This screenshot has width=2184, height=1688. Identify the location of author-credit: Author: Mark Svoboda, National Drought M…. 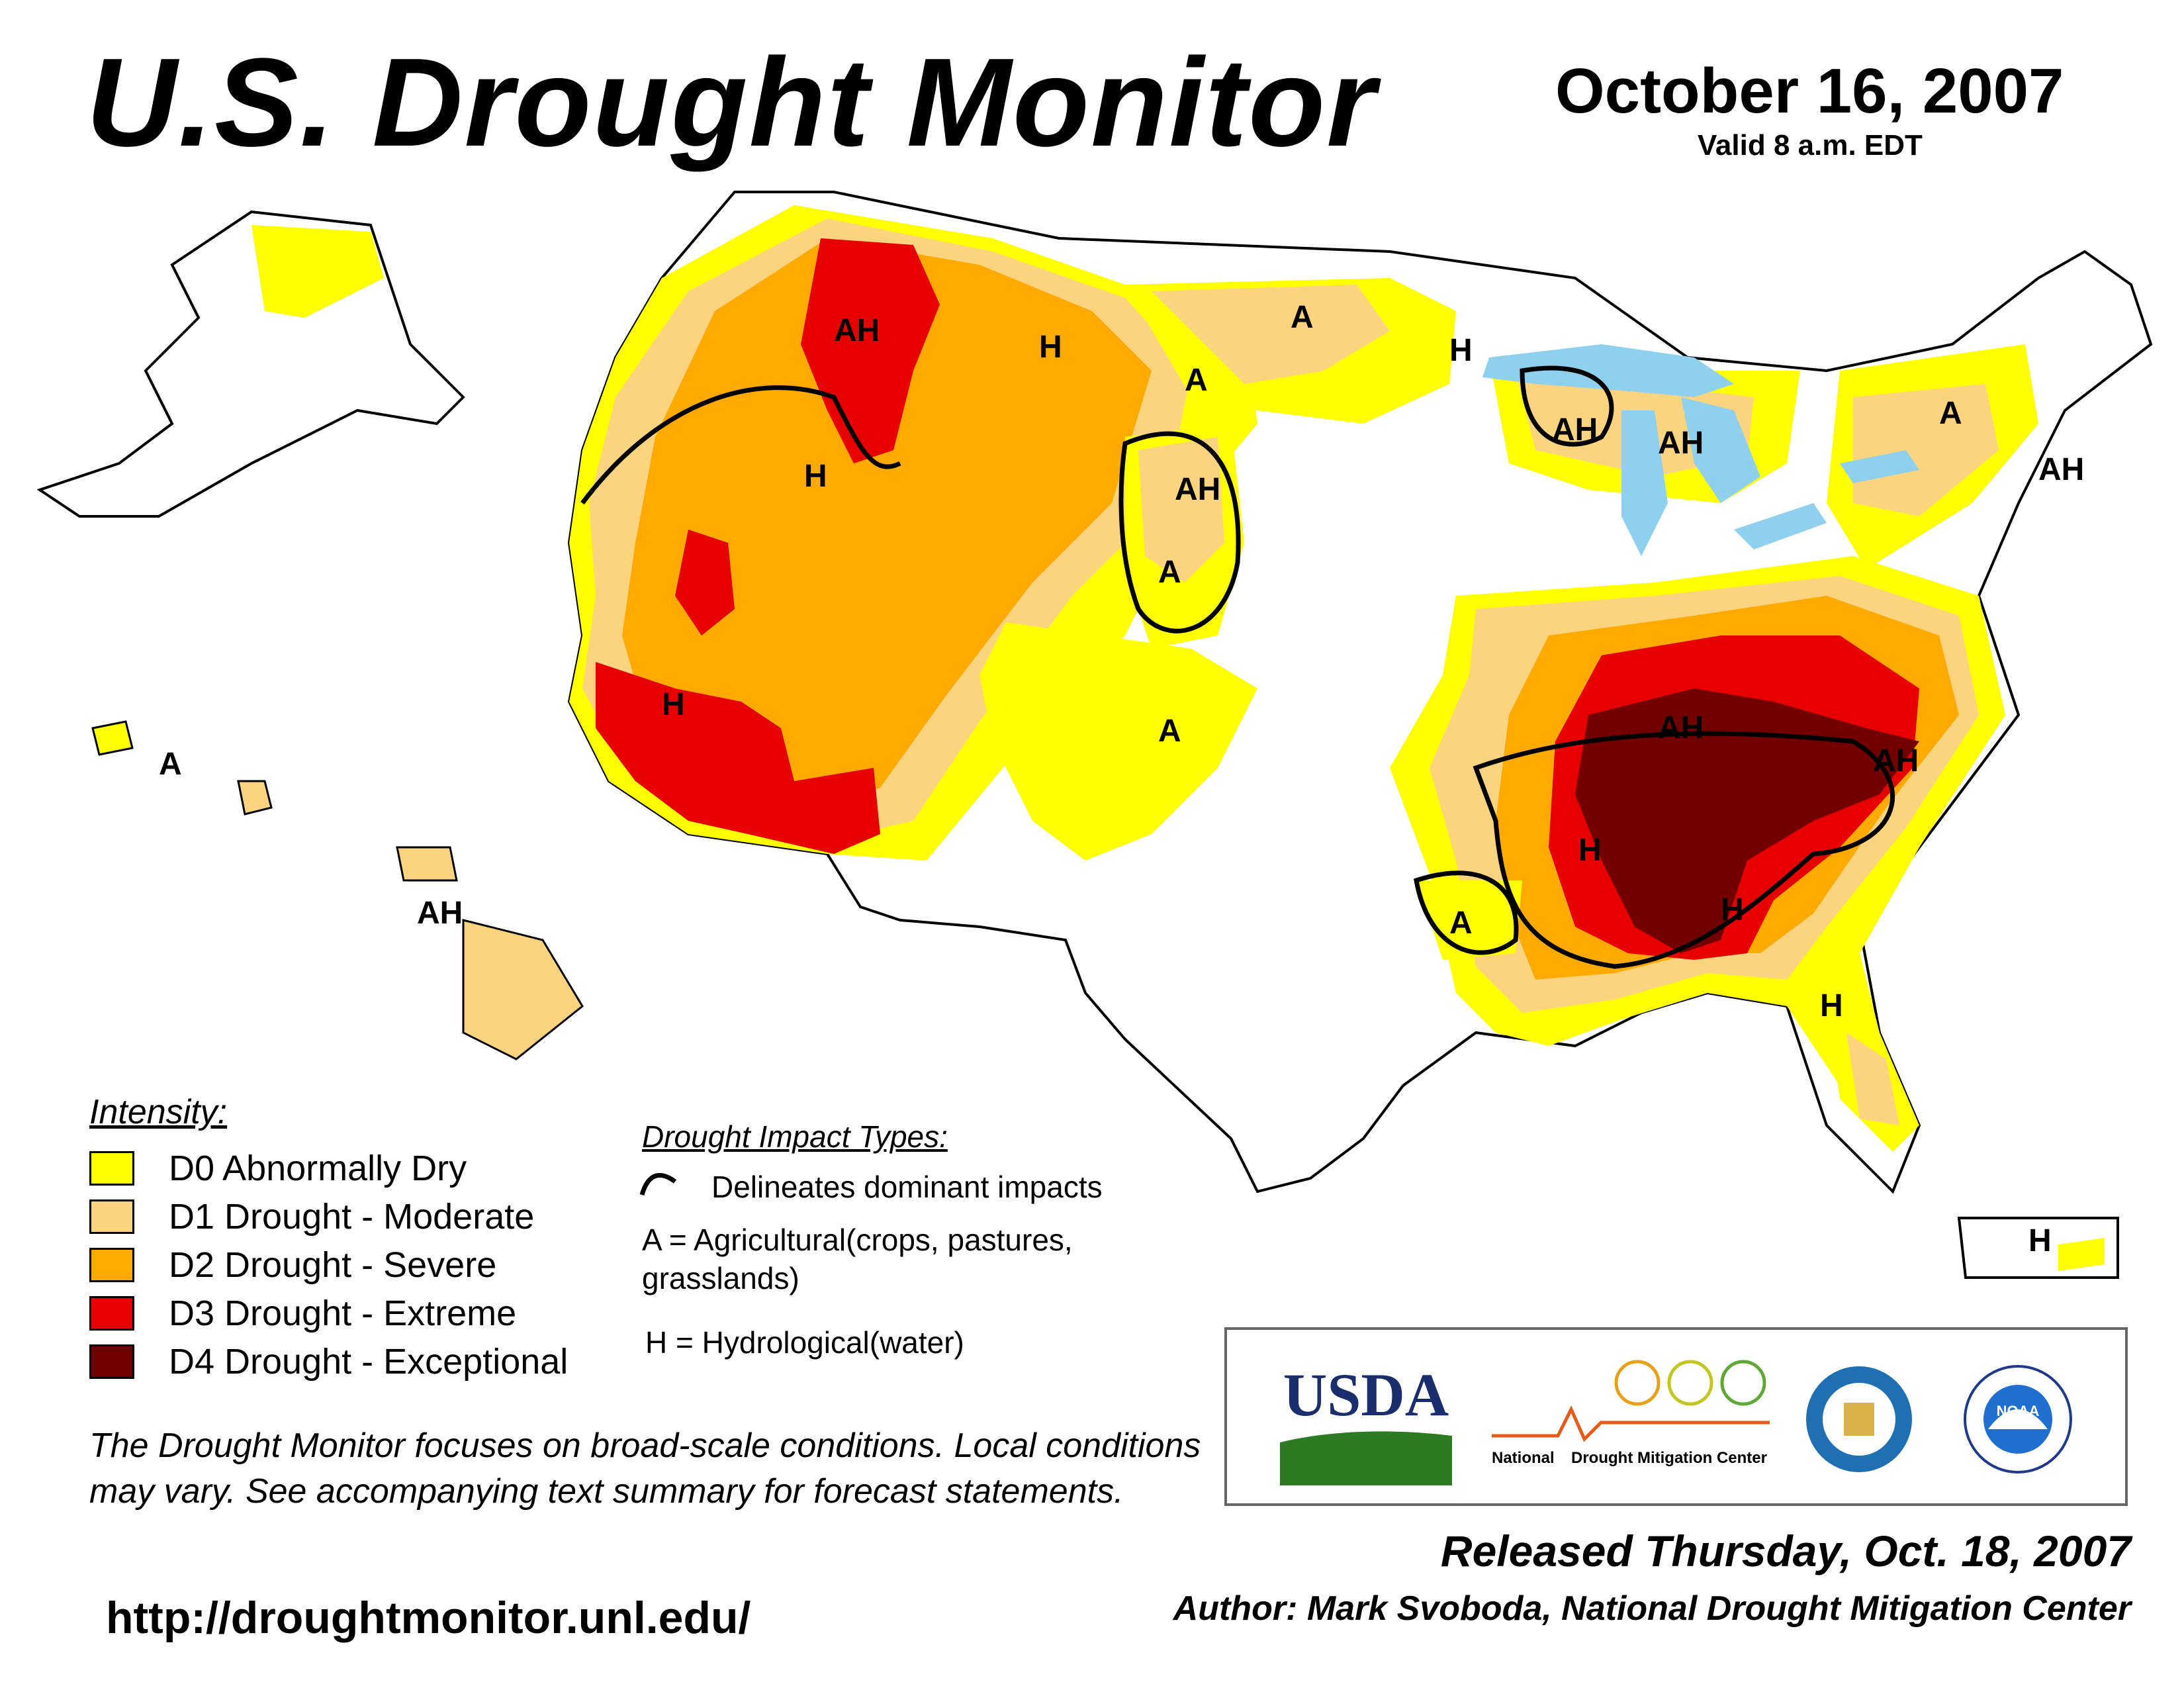
(1652, 1608).